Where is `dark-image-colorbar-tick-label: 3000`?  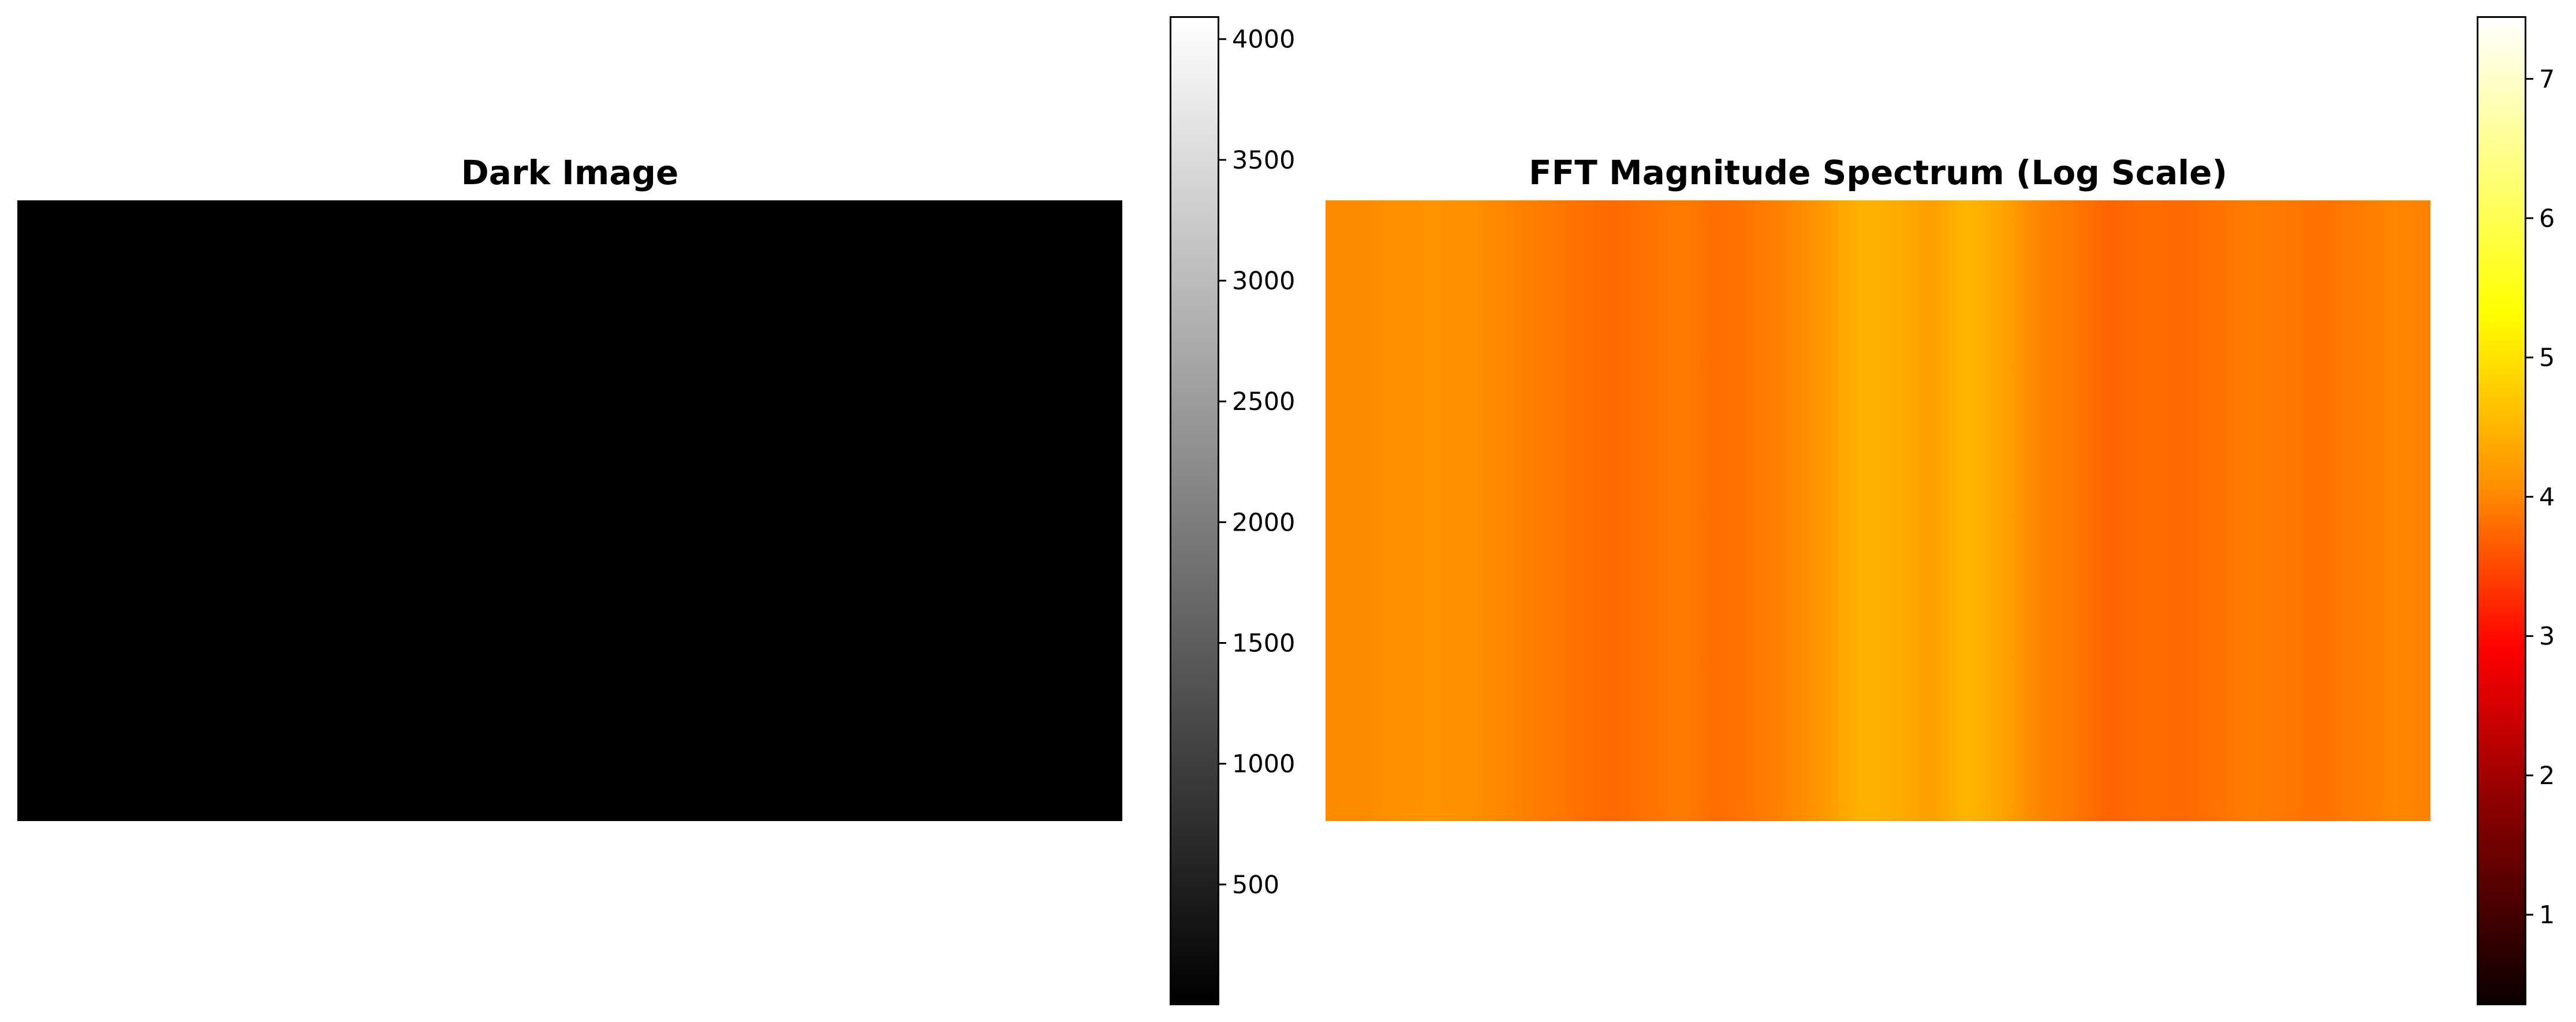
dark-image-colorbar-tick-label: 3000 is located at coordinates (1263, 281).